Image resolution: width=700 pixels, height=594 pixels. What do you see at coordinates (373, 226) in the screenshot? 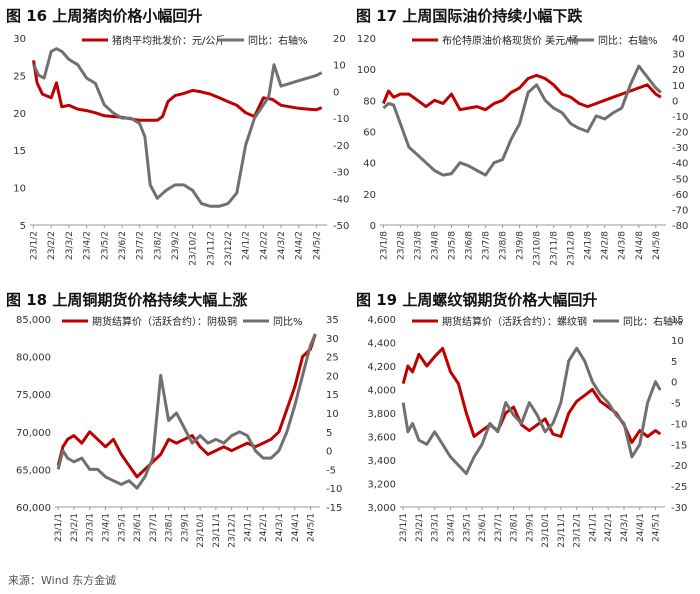
I see `left-tick-label: 0` at bounding box center [373, 226].